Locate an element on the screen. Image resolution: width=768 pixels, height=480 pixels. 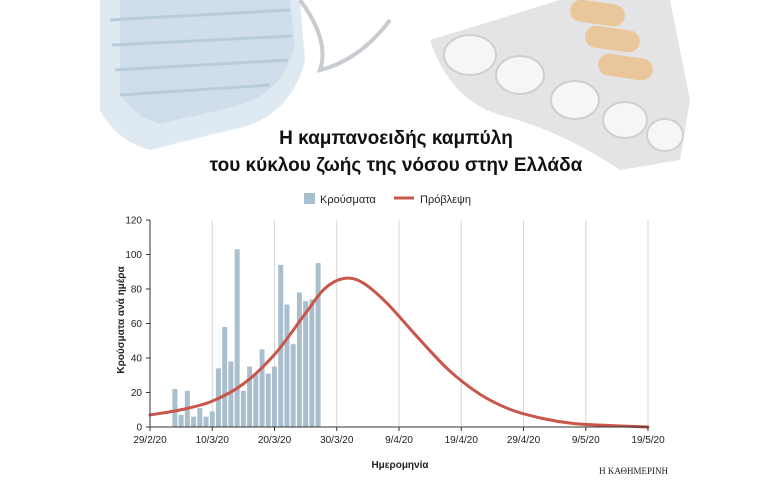
x-tick-label: 29/2/20 is located at coordinates (150, 440).